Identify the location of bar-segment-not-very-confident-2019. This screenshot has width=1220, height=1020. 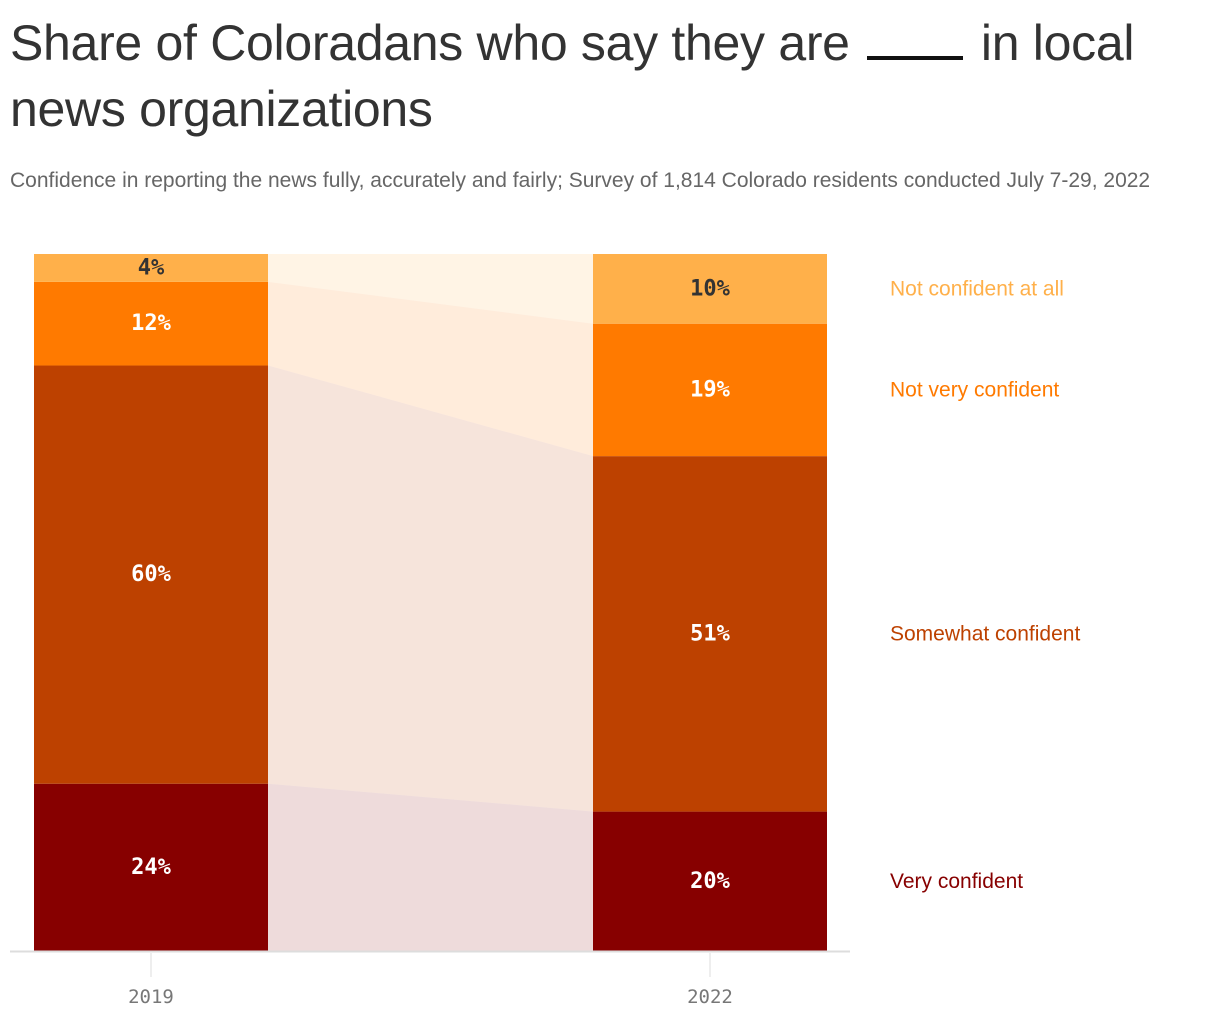
(151, 323).